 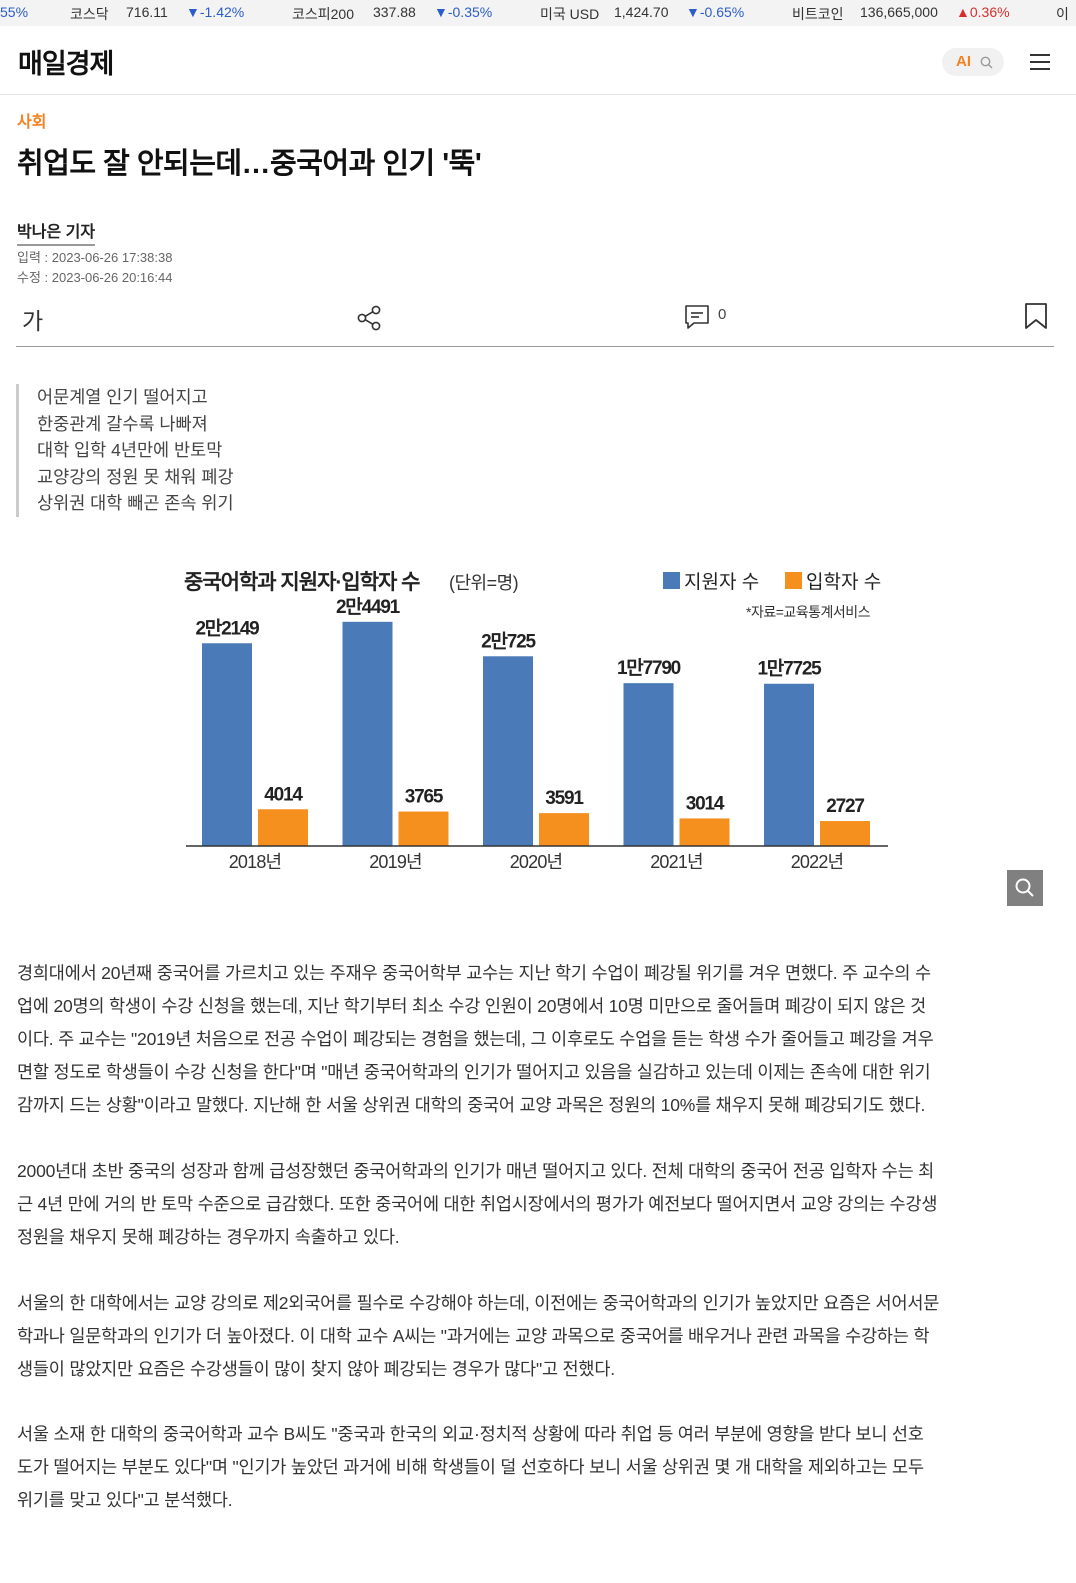 What do you see at coordinates (676, 862) in the screenshot?
I see `x-tick-label: 2021년` at bounding box center [676, 862].